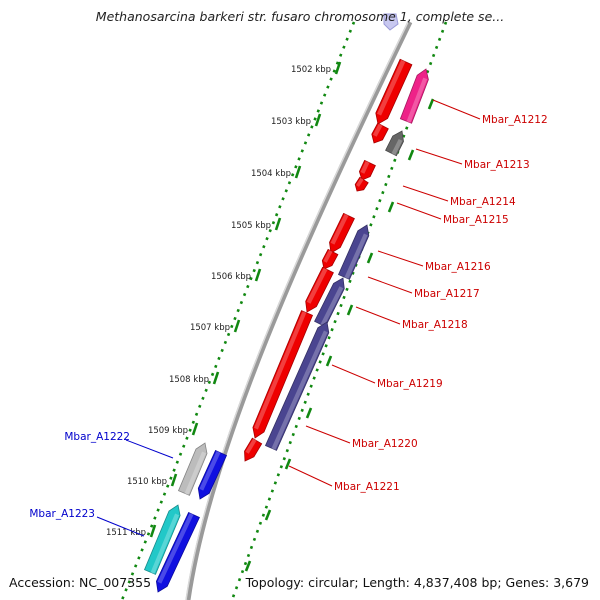 The width and height of the screenshot is (600, 600). Describe the element at coordinates (97, 437) in the screenshot. I see `gene-label-mbar-a1222: Mbar_A1222` at that location.